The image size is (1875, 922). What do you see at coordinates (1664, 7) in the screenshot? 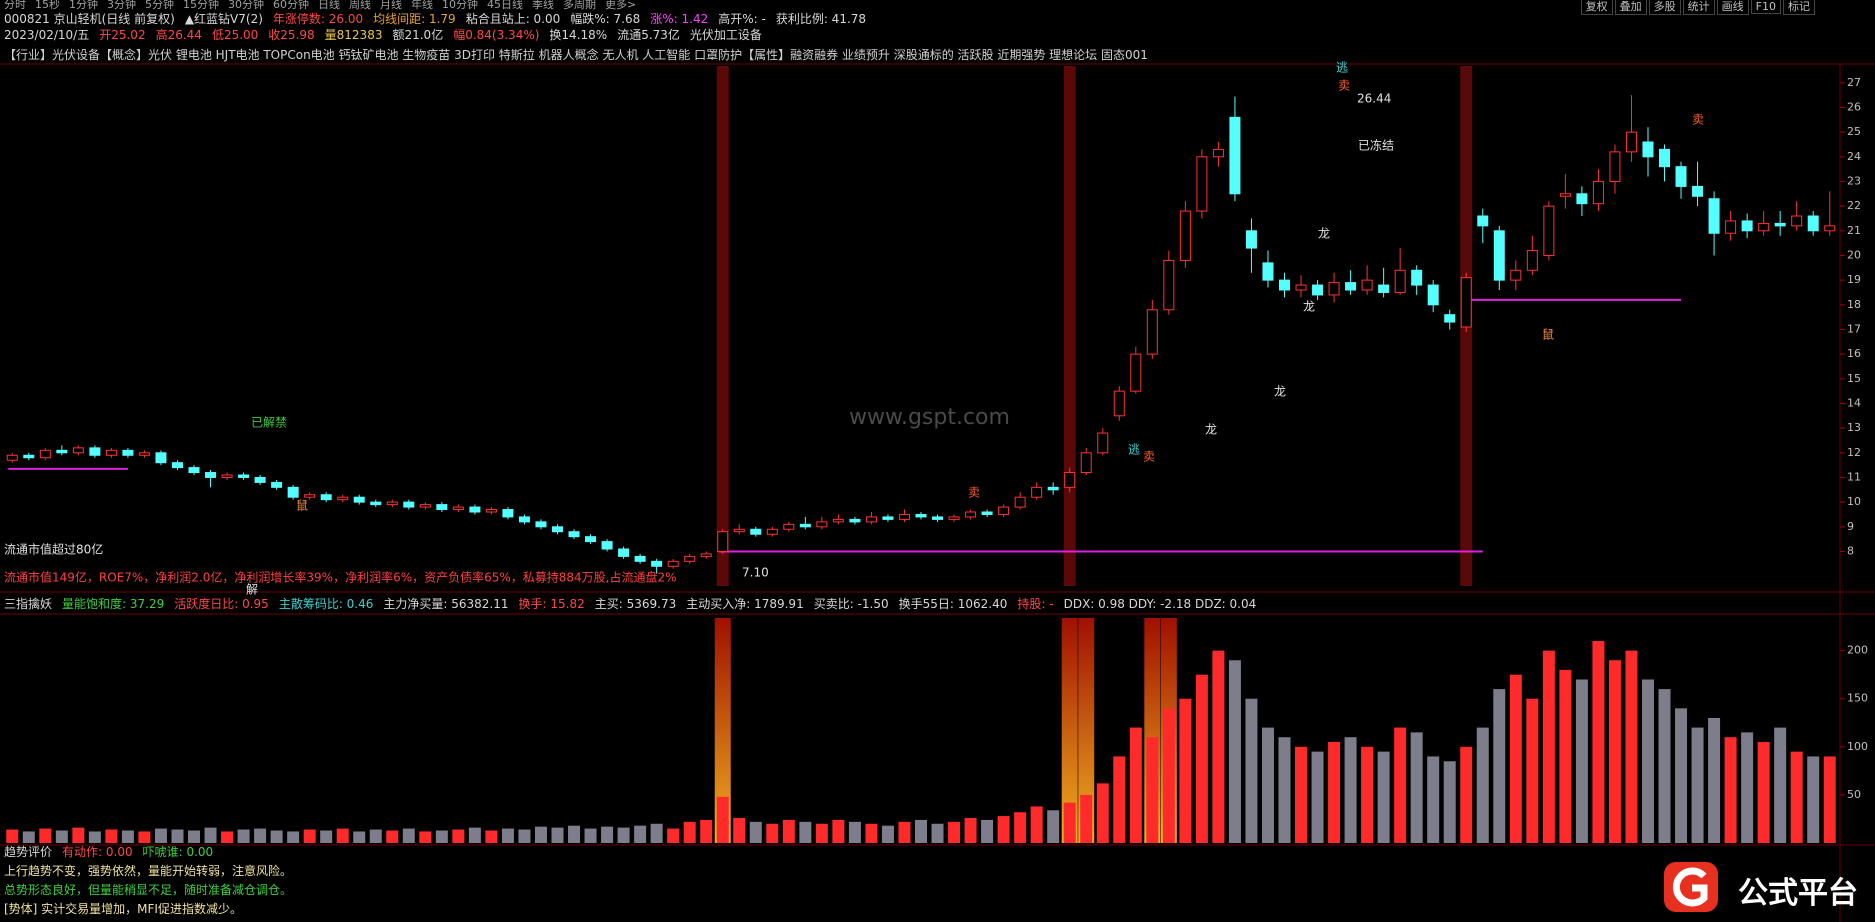
I see `toolbar-button: 多股` at bounding box center [1664, 7].